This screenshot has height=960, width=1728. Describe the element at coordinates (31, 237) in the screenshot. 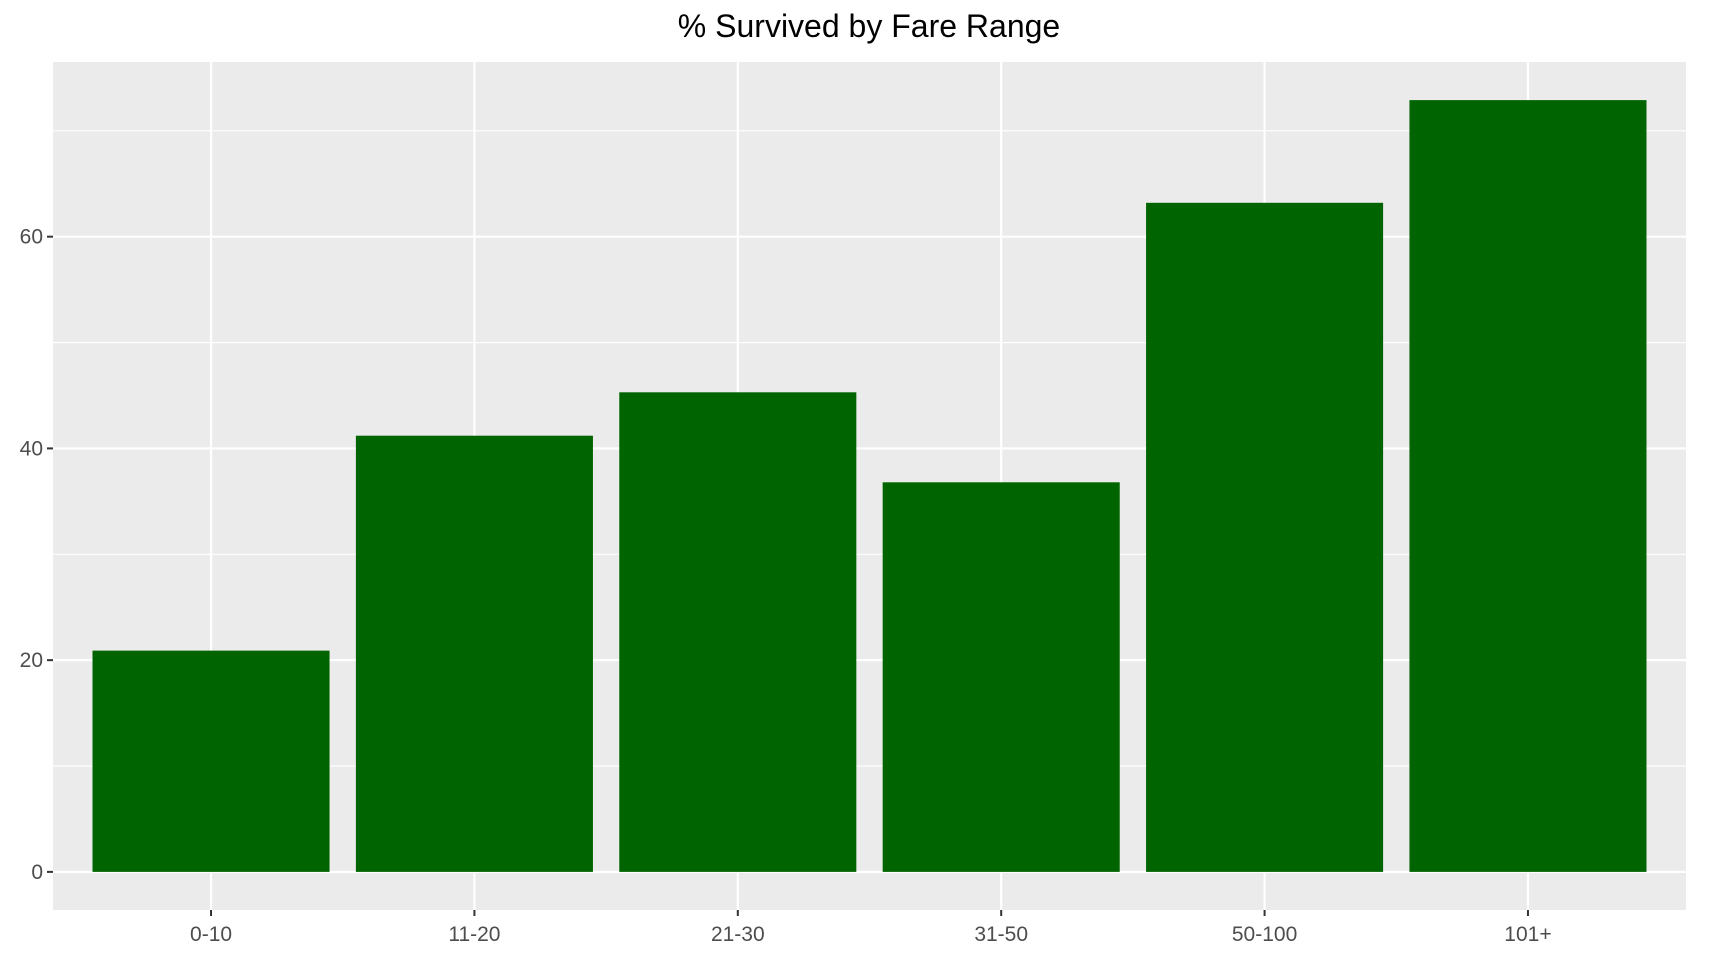

I see `y-tick-label: 60` at that location.